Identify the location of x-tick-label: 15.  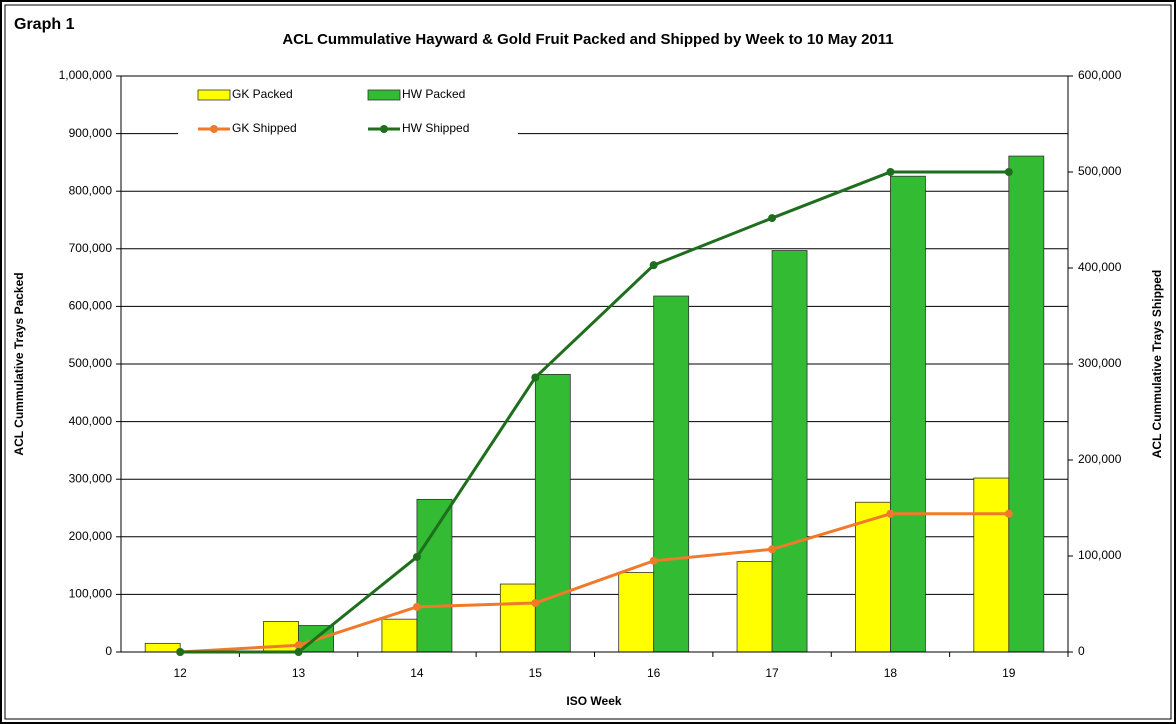
(536, 673).